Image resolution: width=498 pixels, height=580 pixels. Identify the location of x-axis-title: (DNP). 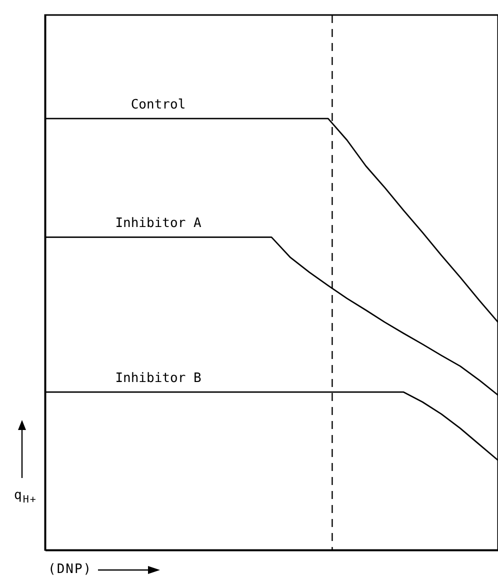
(70, 569).